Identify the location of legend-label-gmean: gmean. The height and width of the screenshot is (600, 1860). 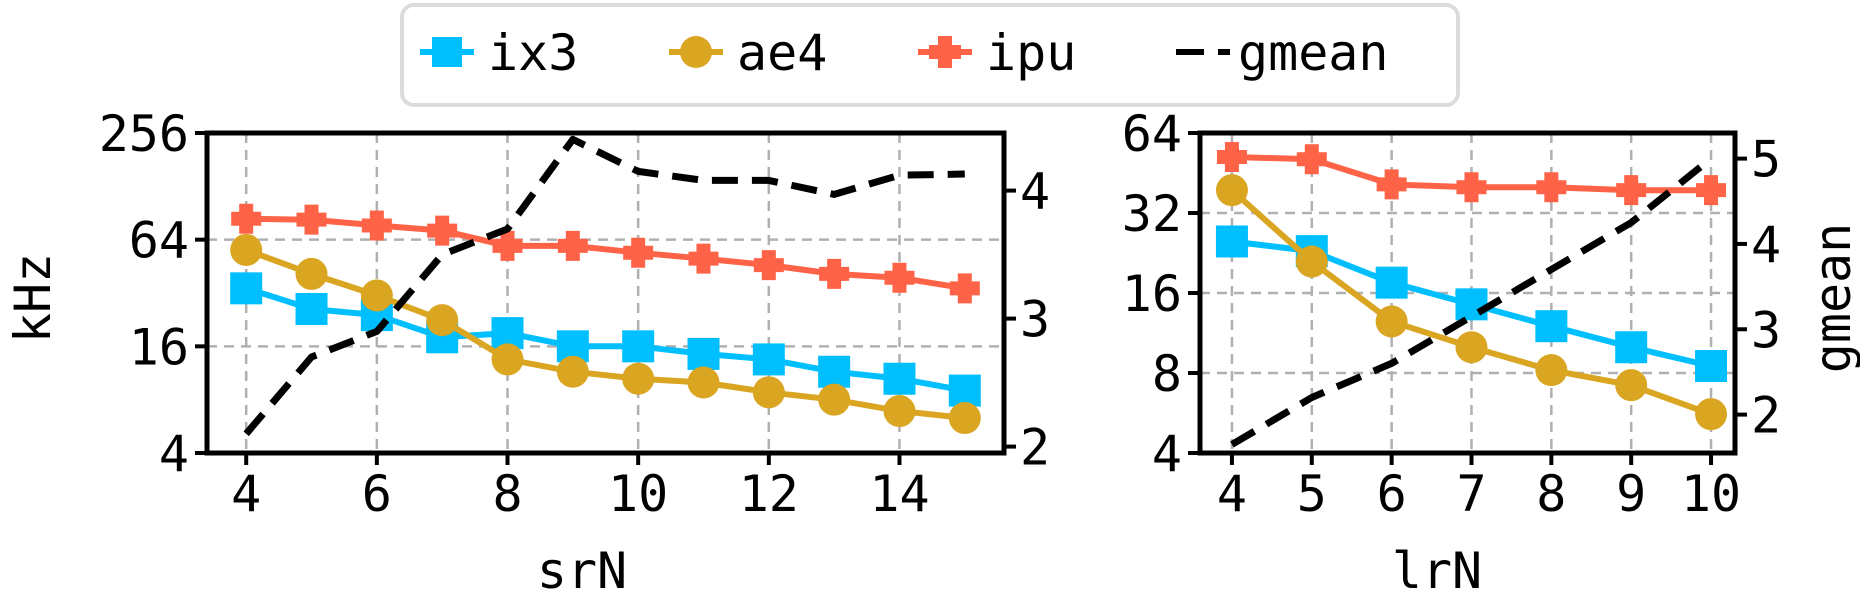
(1313, 53).